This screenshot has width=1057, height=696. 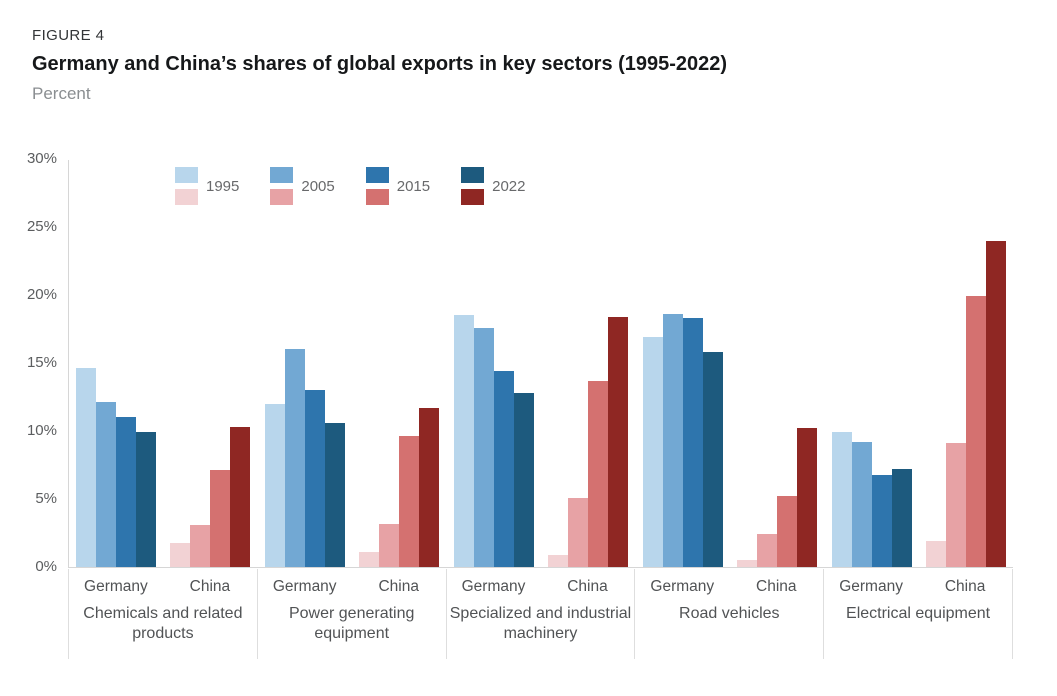 I want to click on sector-label: Power generating equipment, so click(x=351, y=624).